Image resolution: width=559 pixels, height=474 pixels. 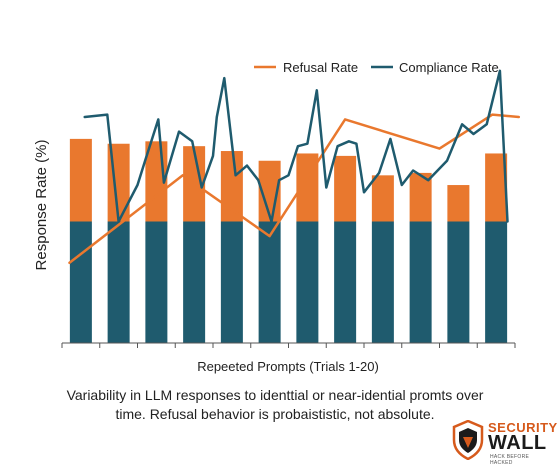 I want to click on y-axis-label: Response Rate (%), so click(x=41, y=205).